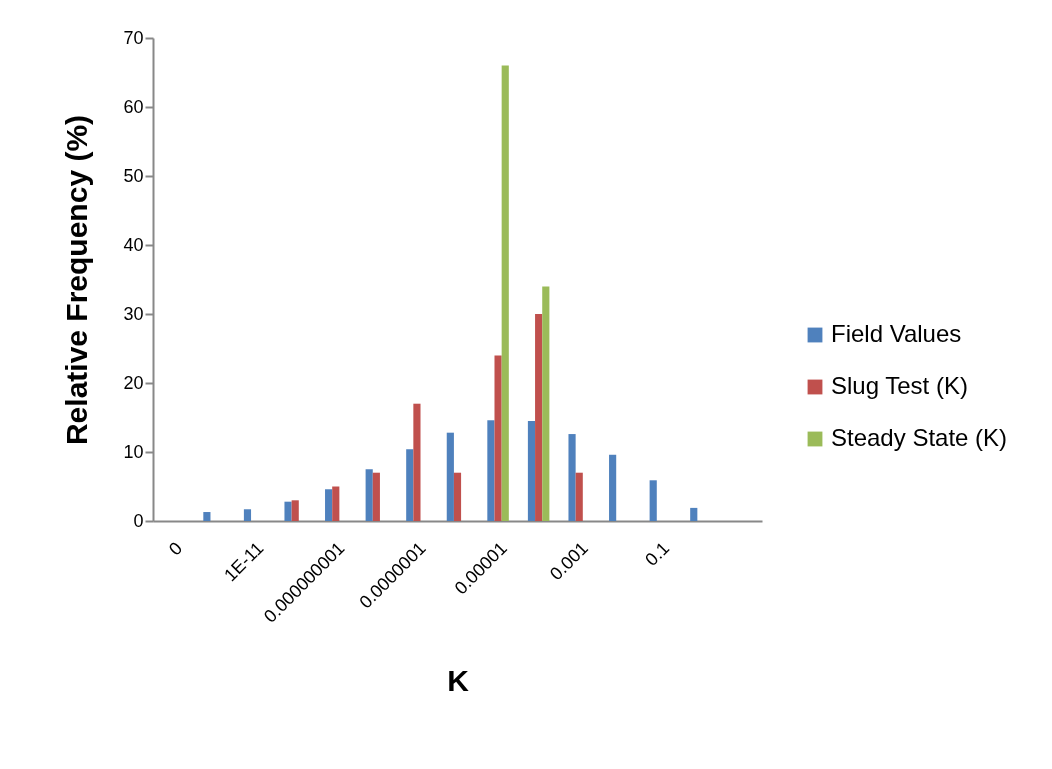 The image size is (1052, 769). Describe the element at coordinates (133, 244) in the screenshot. I see `y-tick-label: 40` at that location.